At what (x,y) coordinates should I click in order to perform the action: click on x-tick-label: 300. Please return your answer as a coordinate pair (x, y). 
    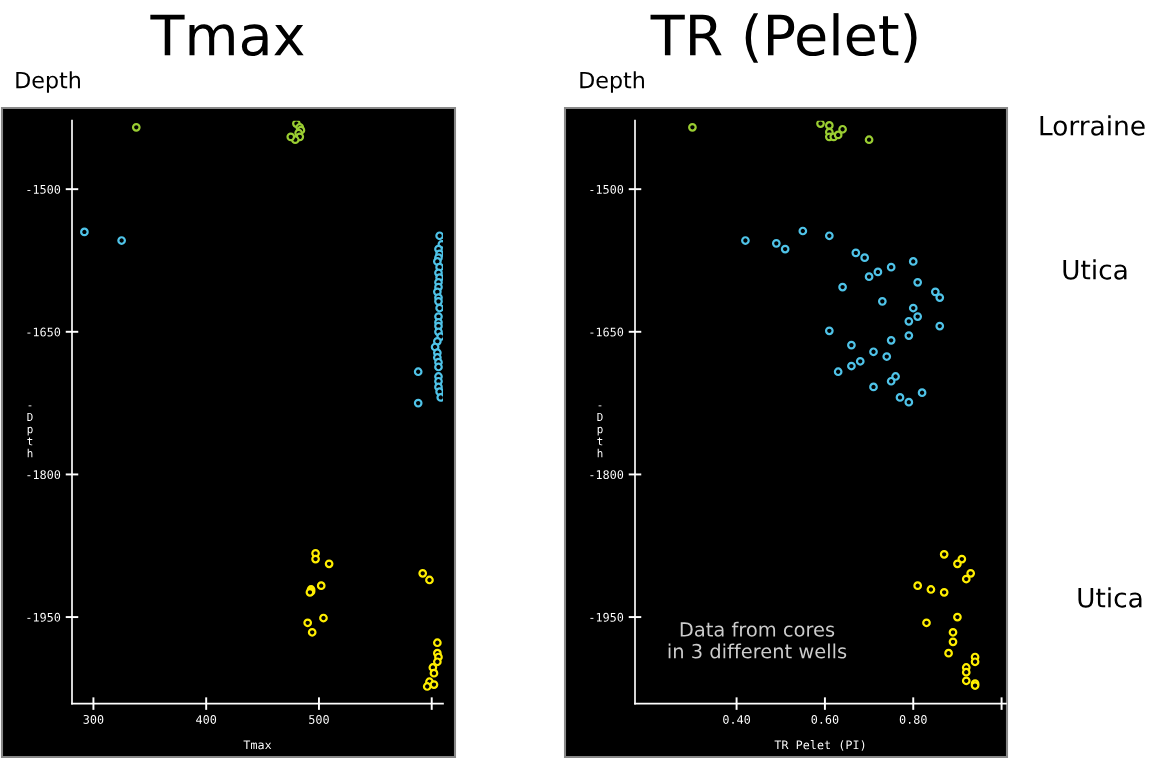
    Looking at the image, I should click on (93, 719).